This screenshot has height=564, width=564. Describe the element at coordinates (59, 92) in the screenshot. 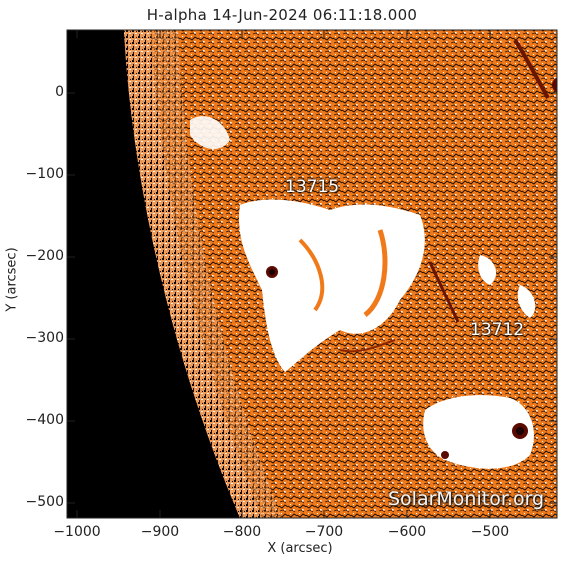

I see `y-tick-label: 0` at that location.